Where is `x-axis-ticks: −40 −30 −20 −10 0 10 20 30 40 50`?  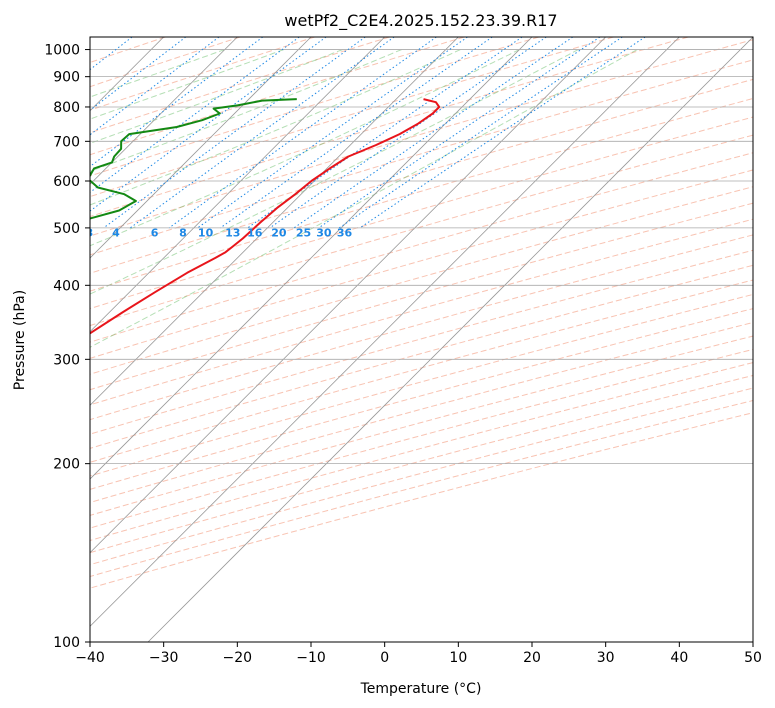
x-axis-ticks: −40 −30 −20 −10 0 10 20 30 40 50 is located at coordinates (418, 654).